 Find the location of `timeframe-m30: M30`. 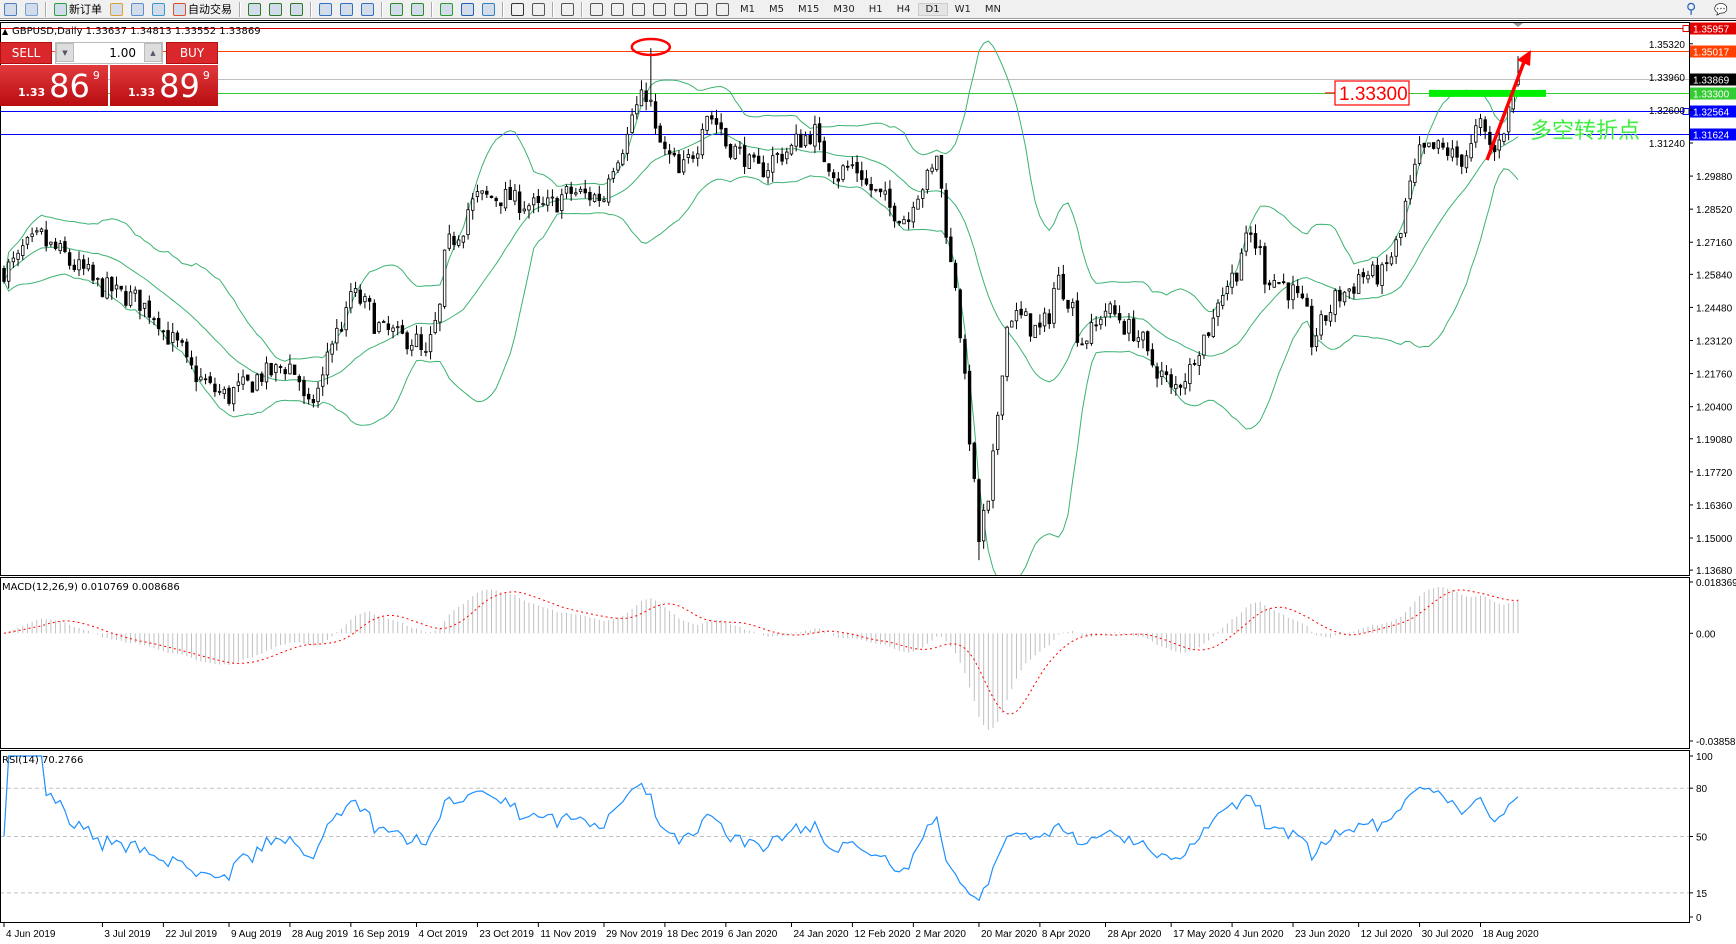

timeframe-m30: M30 is located at coordinates (844, 9).